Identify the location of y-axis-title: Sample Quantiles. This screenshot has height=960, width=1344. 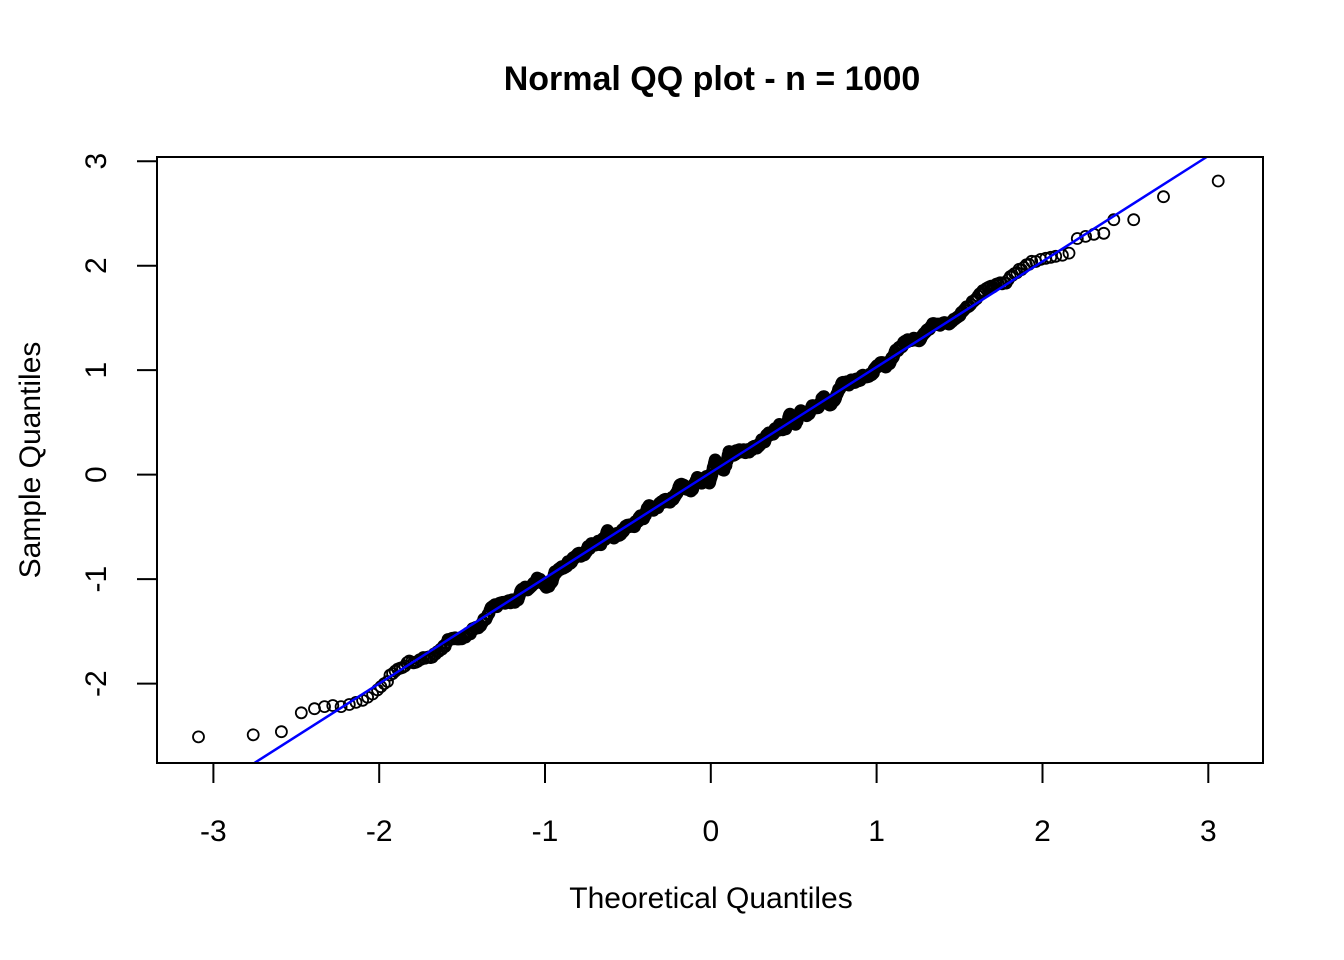
(30, 460).